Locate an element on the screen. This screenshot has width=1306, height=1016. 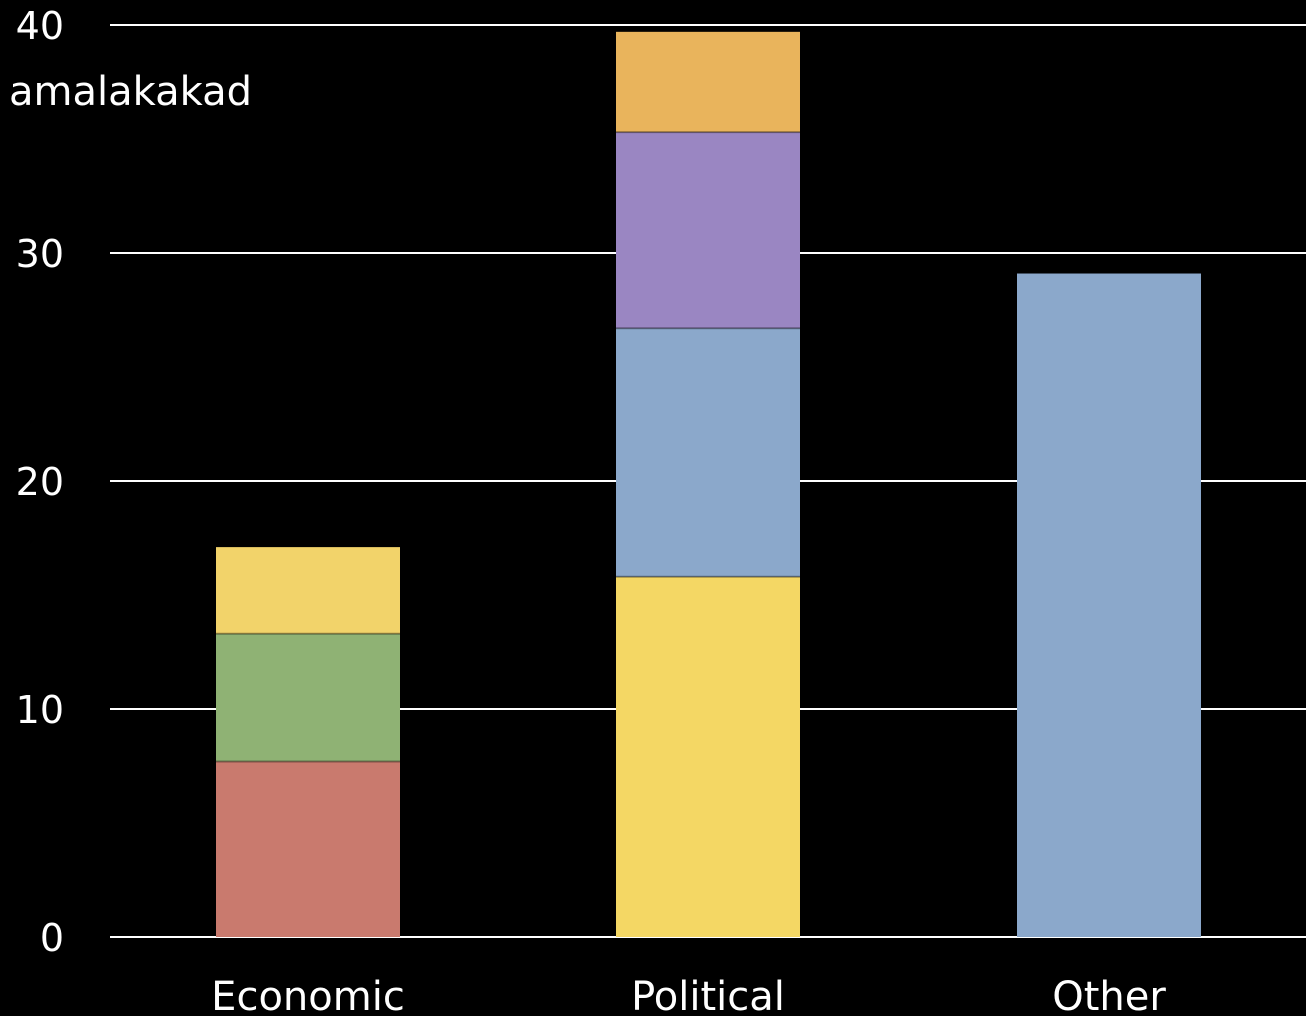
x-category-label: Economic is located at coordinates (308, 995).